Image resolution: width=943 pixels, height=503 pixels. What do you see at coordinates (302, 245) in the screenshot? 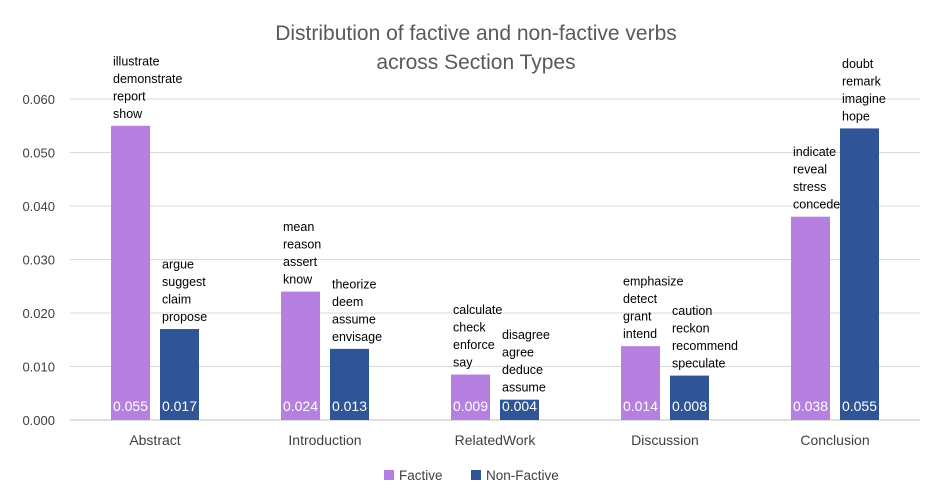
I see `verb-label: reason` at bounding box center [302, 245].